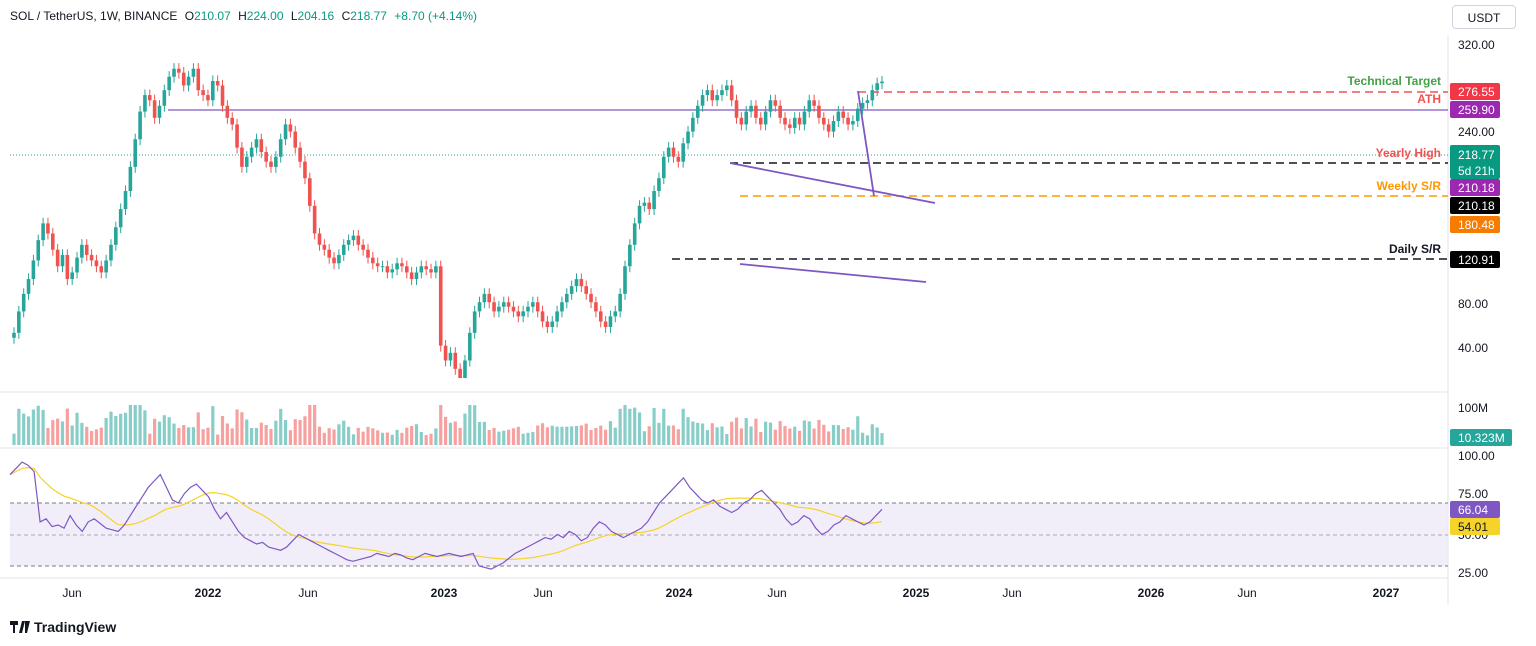 This screenshot has width=1536, height=646. Describe the element at coordinates (20, 627) in the screenshot. I see `tradingview-icon` at that location.